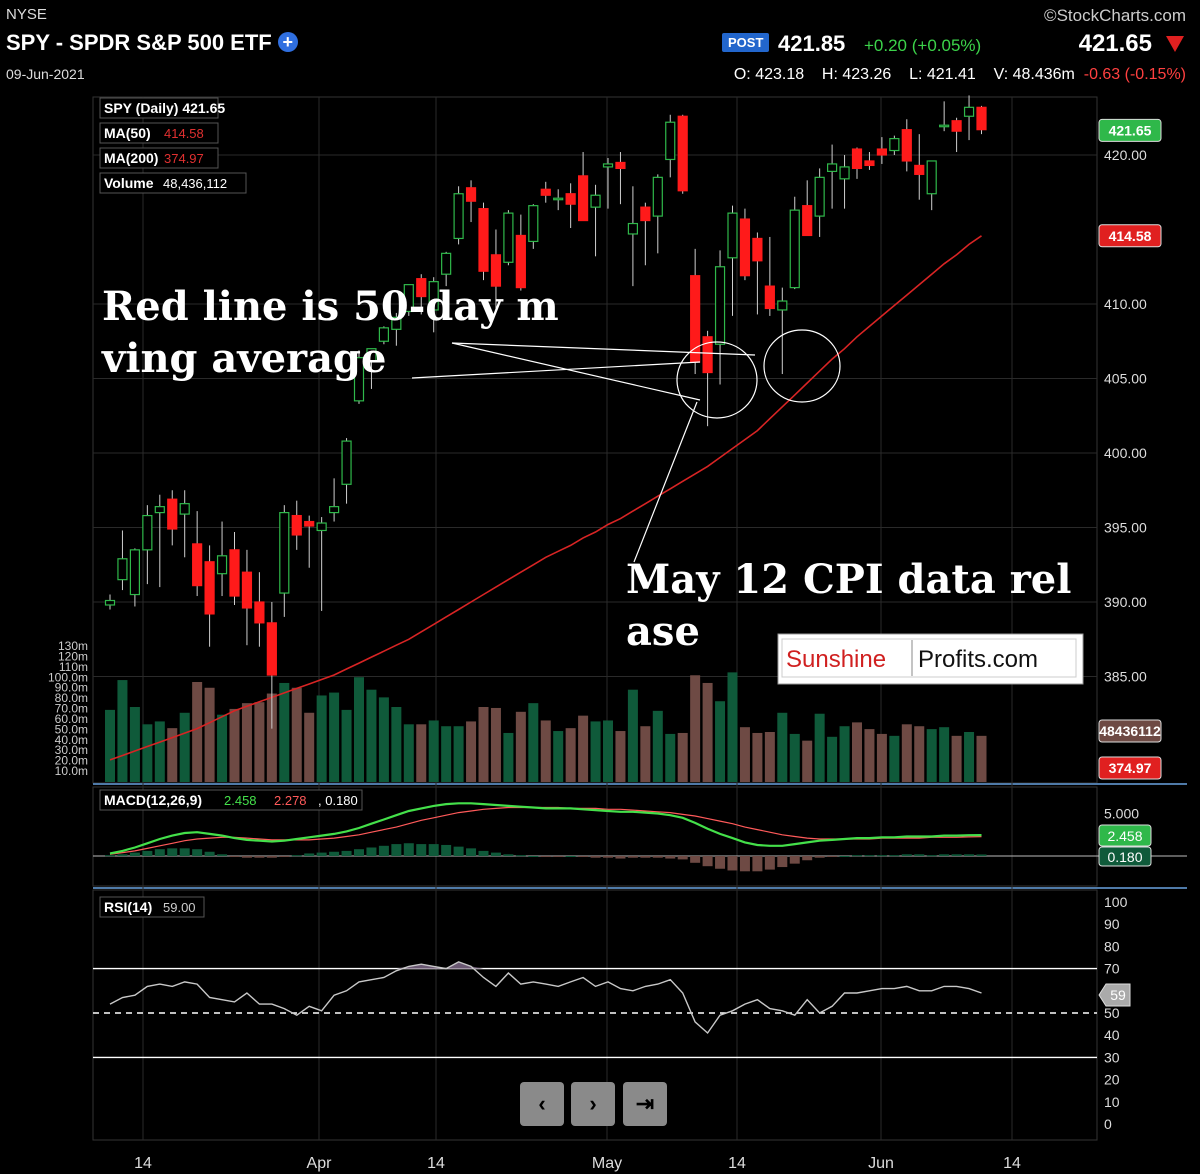 Image resolution: width=1200 pixels, height=1174 pixels. Describe the element at coordinates (1130, 130) in the screenshot. I see `price-flag-label: 421.65` at that location.